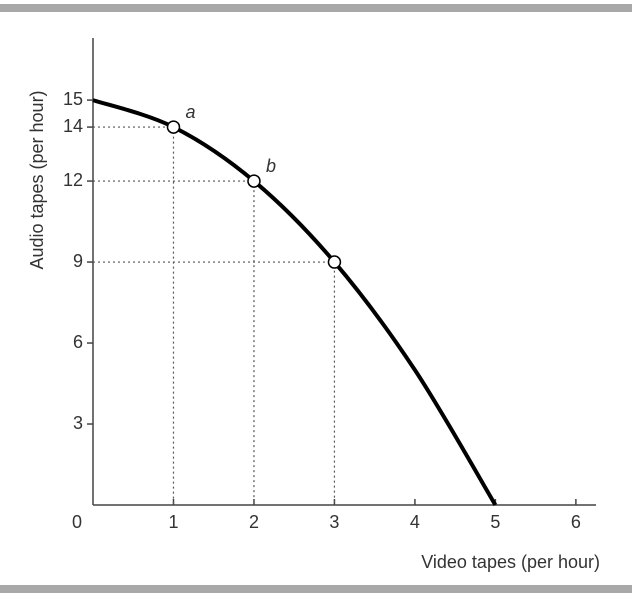  I want to click on y-tick-label: 6, so click(78, 342).